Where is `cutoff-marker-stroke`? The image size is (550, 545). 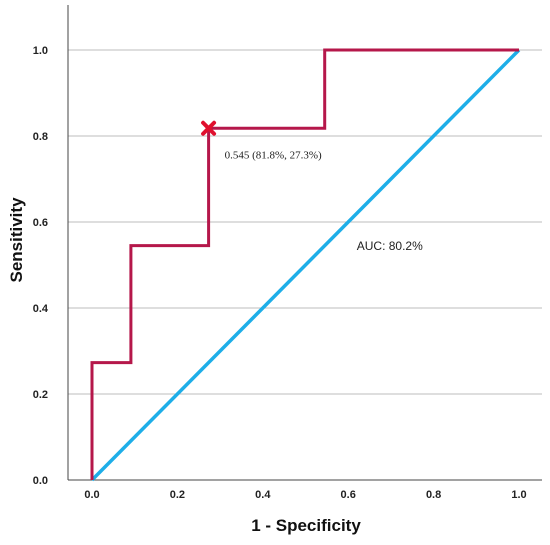 cutoff-marker-stroke is located at coordinates (209, 128).